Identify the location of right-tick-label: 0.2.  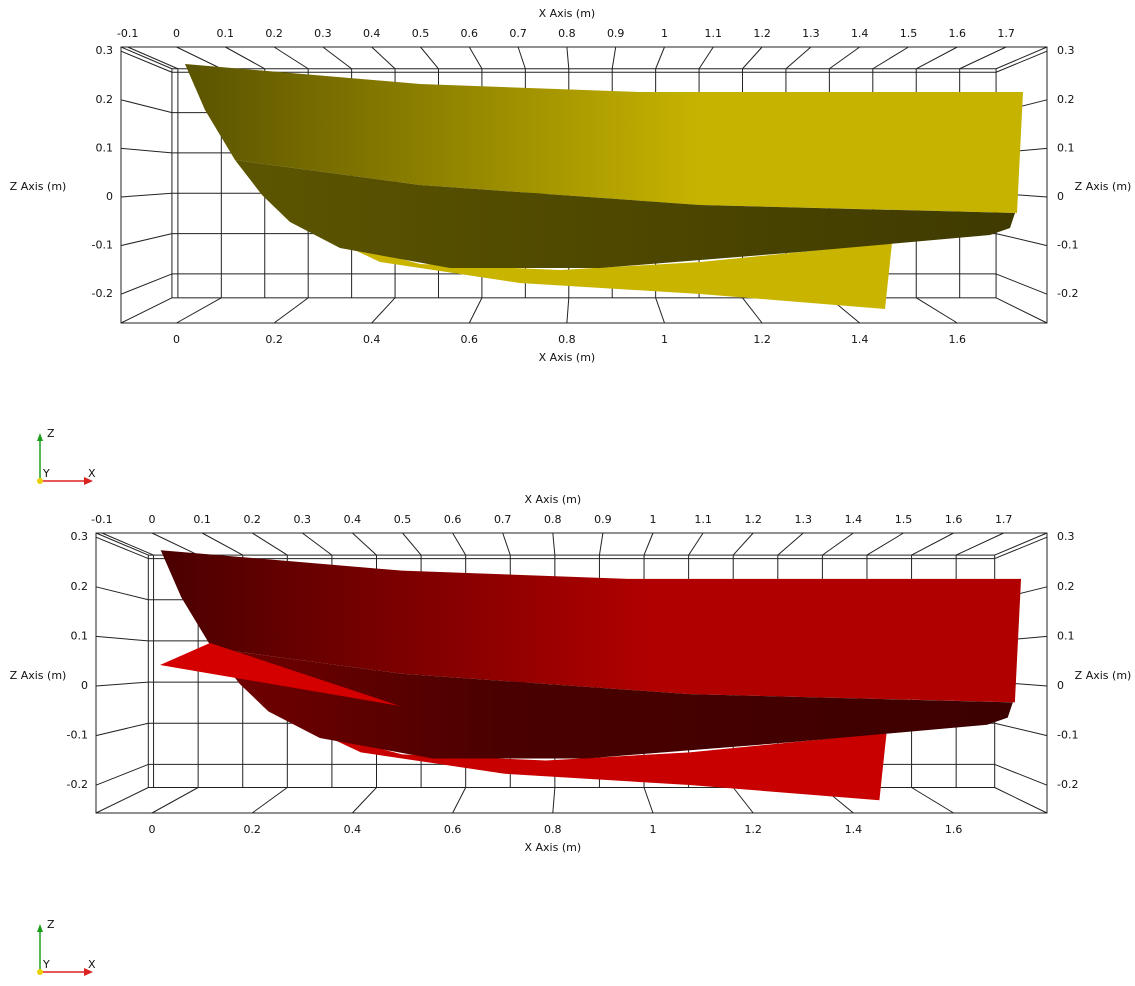
(1066, 99).